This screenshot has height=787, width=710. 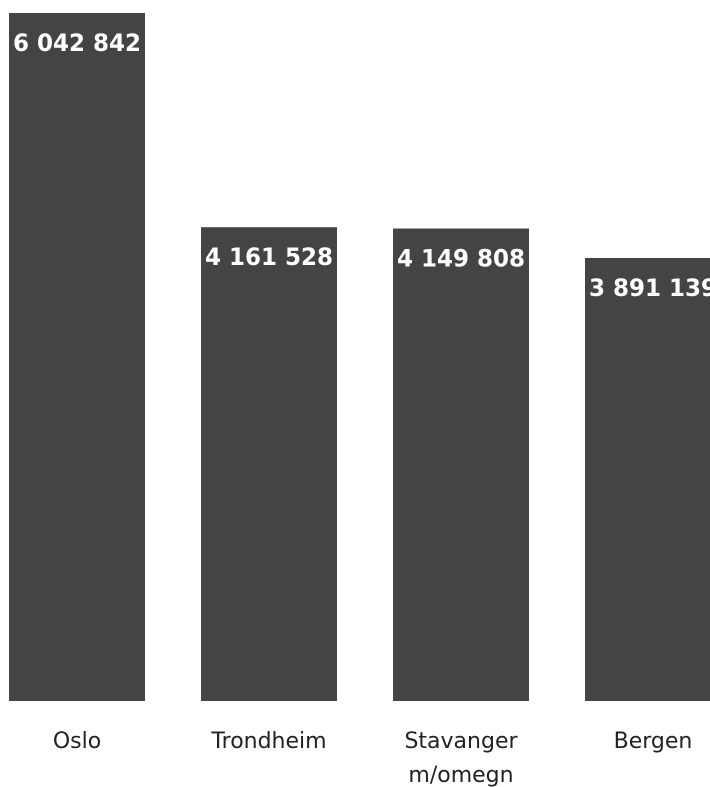 I want to click on category-label-line: Stavanger, so click(x=461, y=741).